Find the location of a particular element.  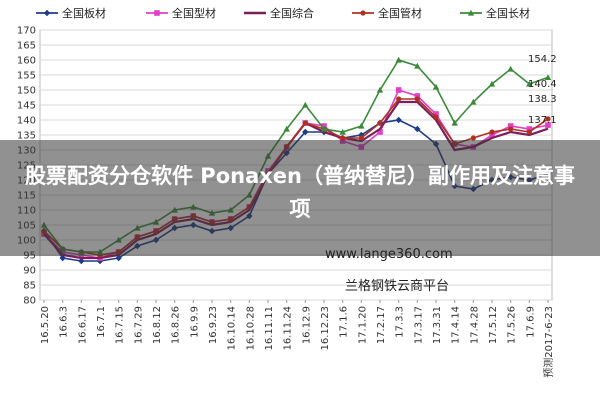

y-tick-label: 140 is located at coordinates (26, 121).